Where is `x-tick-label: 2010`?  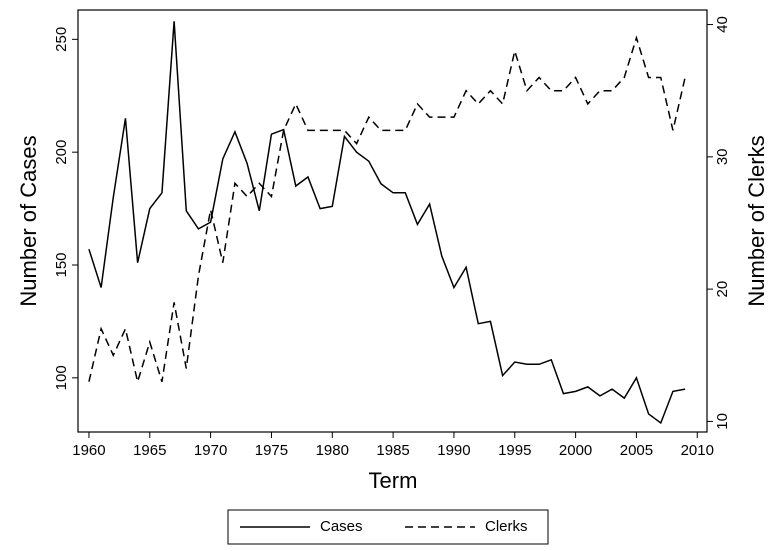
x-tick-label: 2010 is located at coordinates (697, 450).